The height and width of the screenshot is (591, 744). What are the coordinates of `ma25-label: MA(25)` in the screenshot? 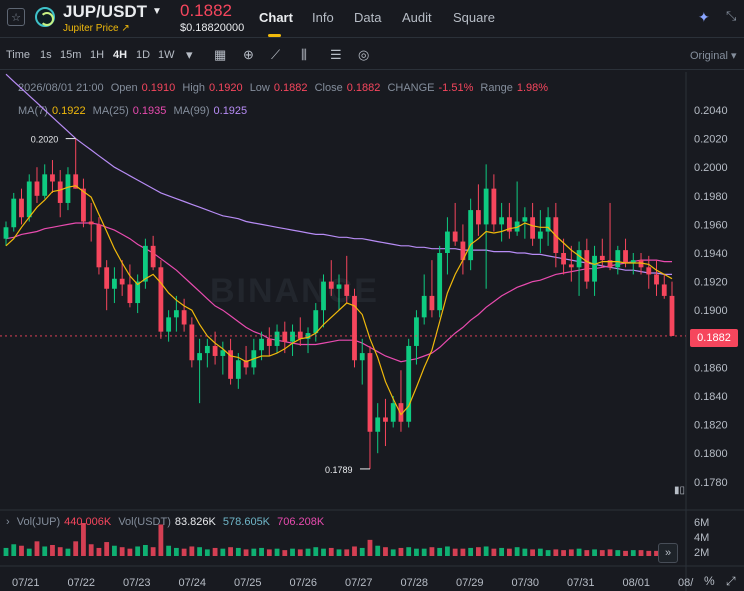 It's located at (110, 111).